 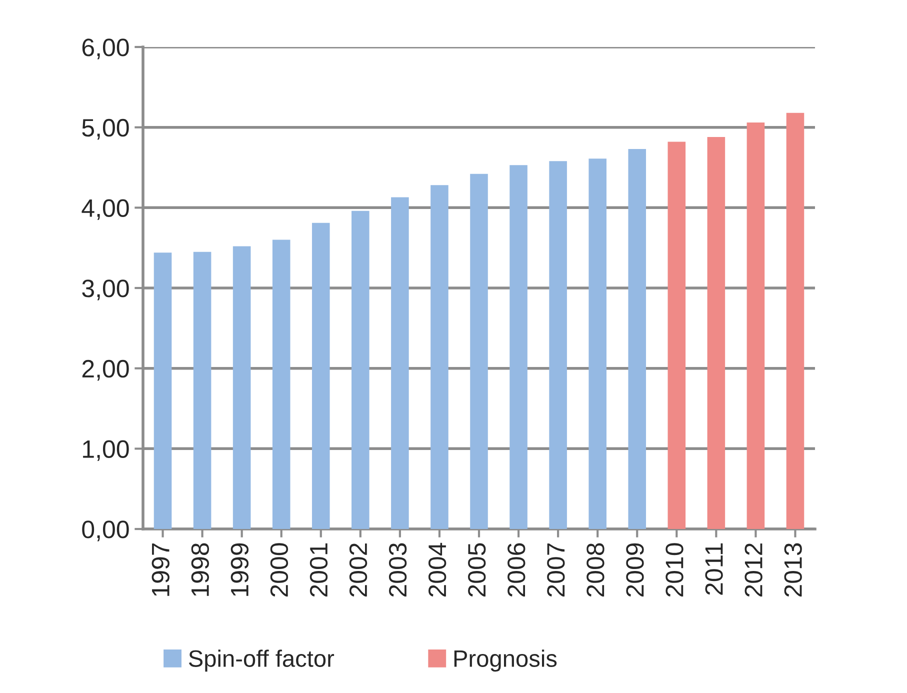 What do you see at coordinates (106, 450) in the screenshot?
I see `y-tick-label: 1,00` at bounding box center [106, 450].